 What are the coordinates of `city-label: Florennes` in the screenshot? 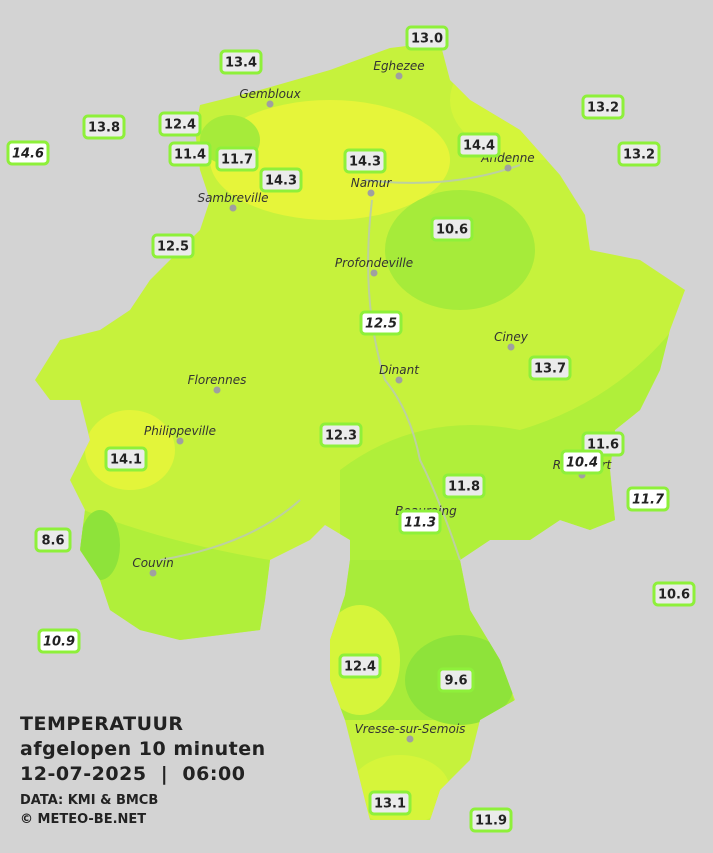 It's located at (217, 380).